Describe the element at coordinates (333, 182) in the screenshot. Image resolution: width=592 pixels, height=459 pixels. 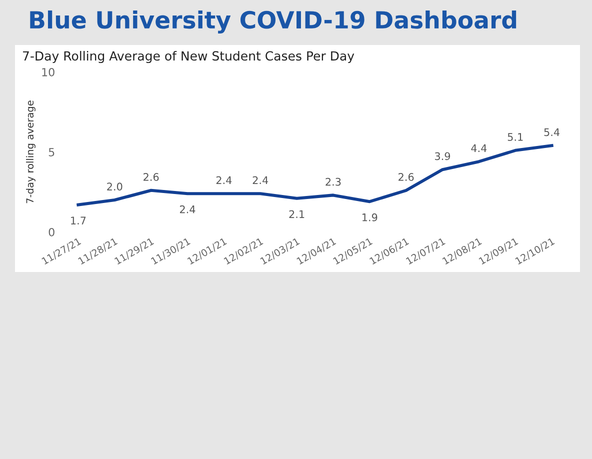
I see `data-label: 2.3` at that location.